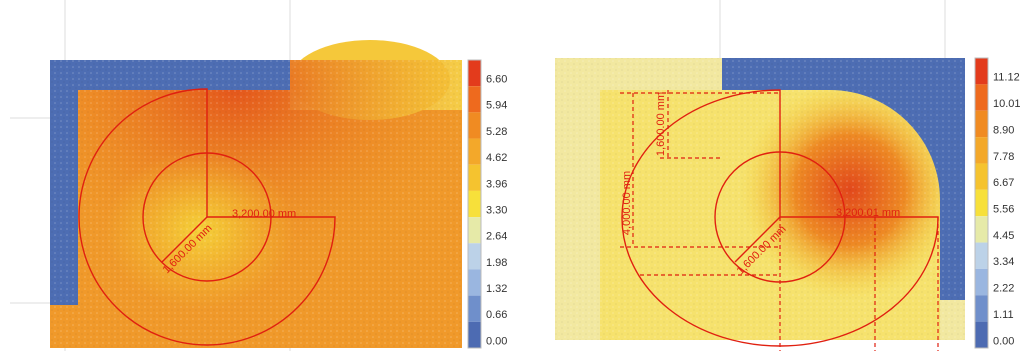  I want to click on colorbar-label: 1.11, so click(1003, 315).